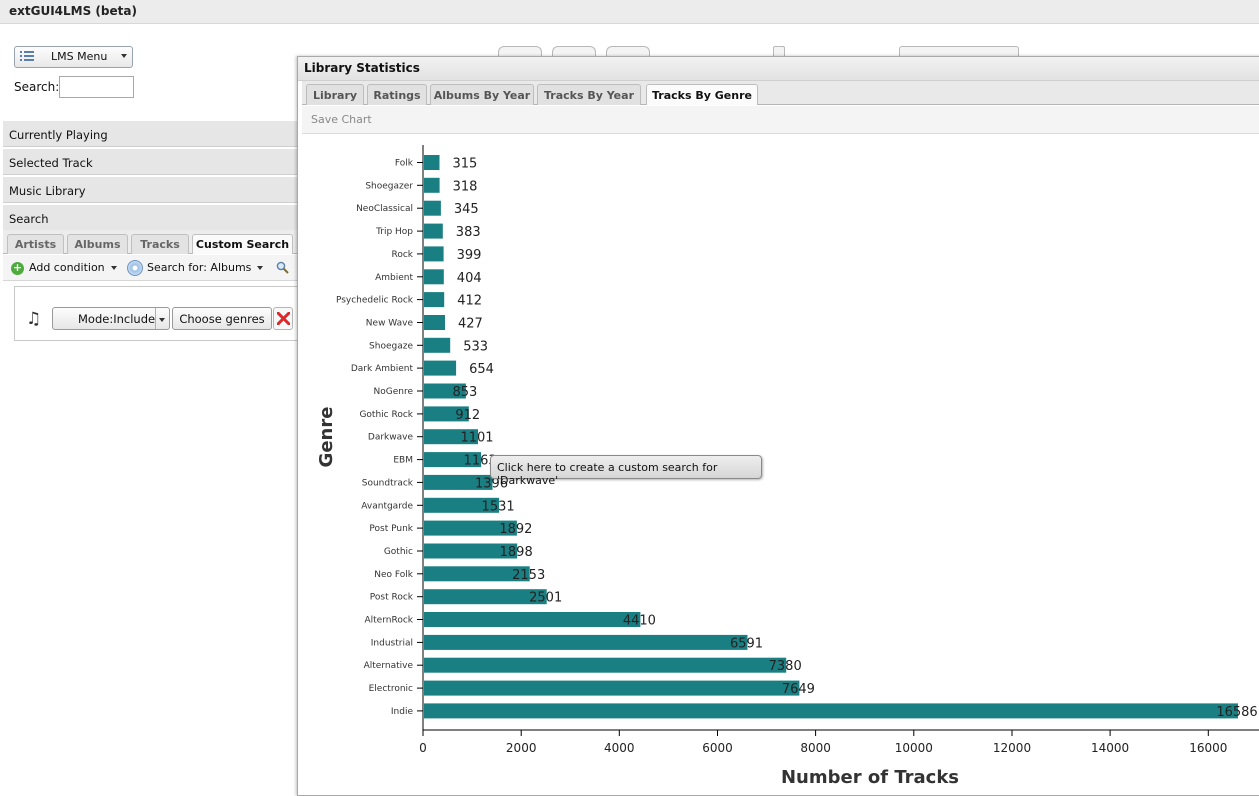  What do you see at coordinates (222, 318) in the screenshot?
I see `choose-genres-button: Choose genres` at bounding box center [222, 318].